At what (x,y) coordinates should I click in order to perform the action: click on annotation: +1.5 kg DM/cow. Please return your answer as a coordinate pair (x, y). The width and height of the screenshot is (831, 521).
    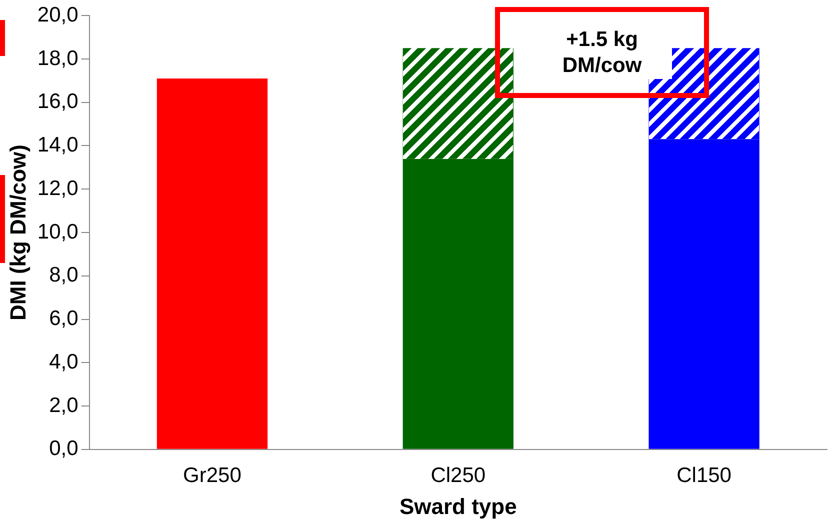
    Looking at the image, I should click on (602, 52).